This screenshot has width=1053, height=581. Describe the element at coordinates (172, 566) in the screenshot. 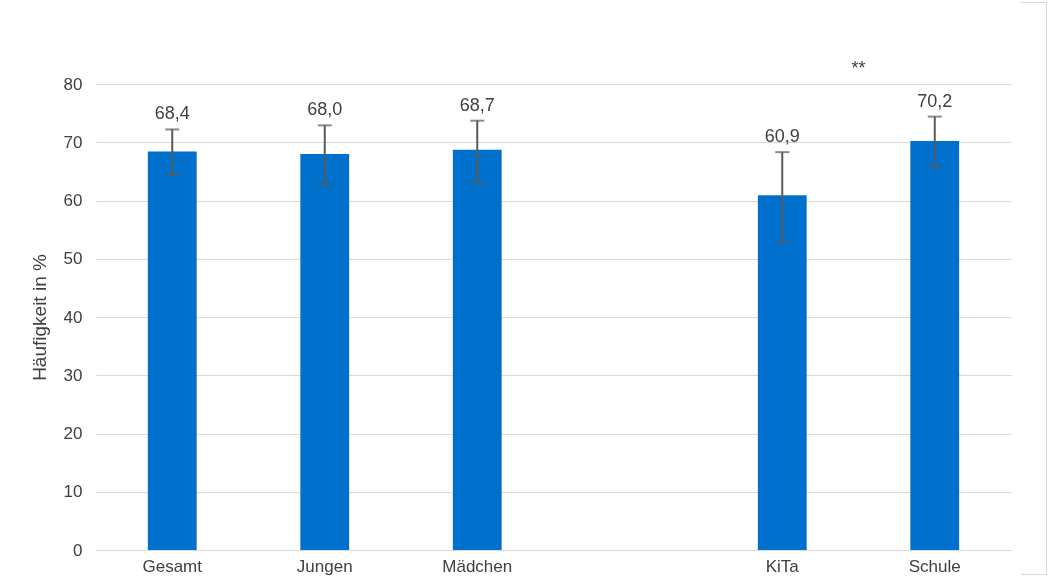

I see `x-tick-label: Gesamt` at that location.